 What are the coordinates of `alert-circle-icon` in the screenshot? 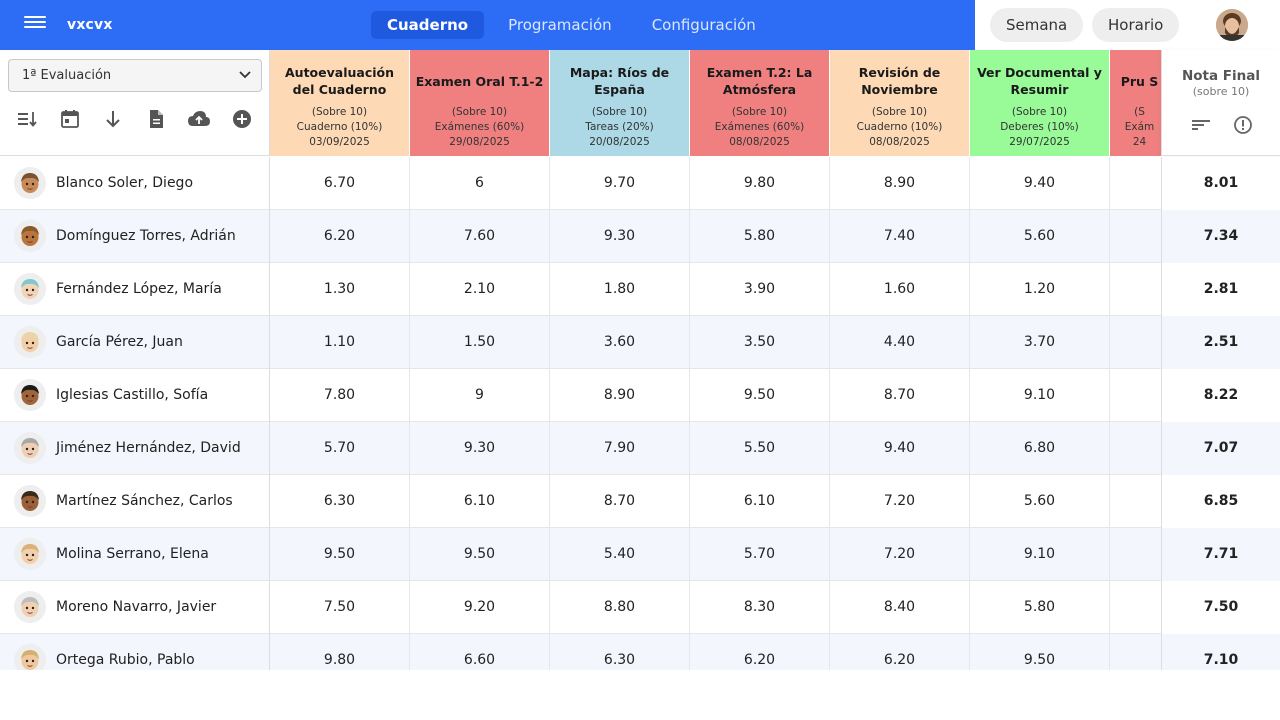 It's located at (1243, 125).